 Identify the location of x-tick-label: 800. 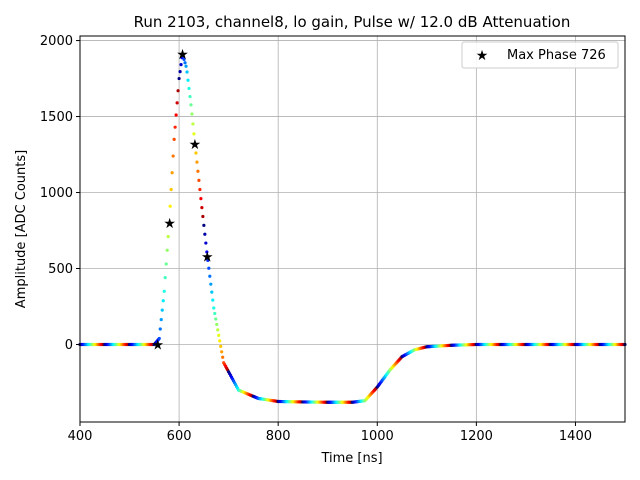
(278, 436).